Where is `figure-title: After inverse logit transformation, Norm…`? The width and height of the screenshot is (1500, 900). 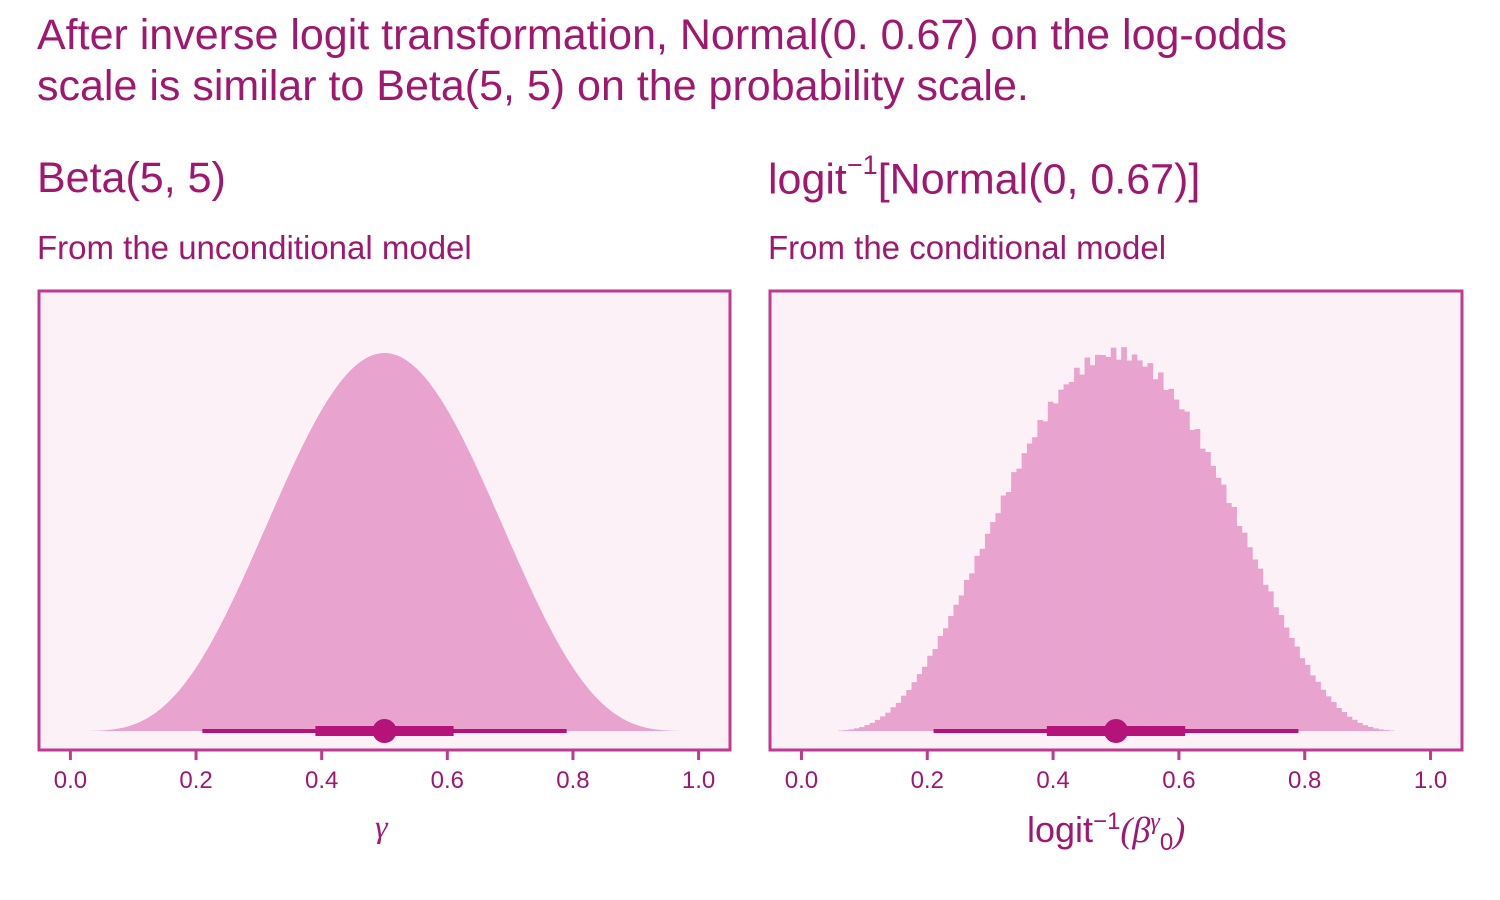 figure-title: After inverse logit transformation, Norm… is located at coordinates (757, 61).